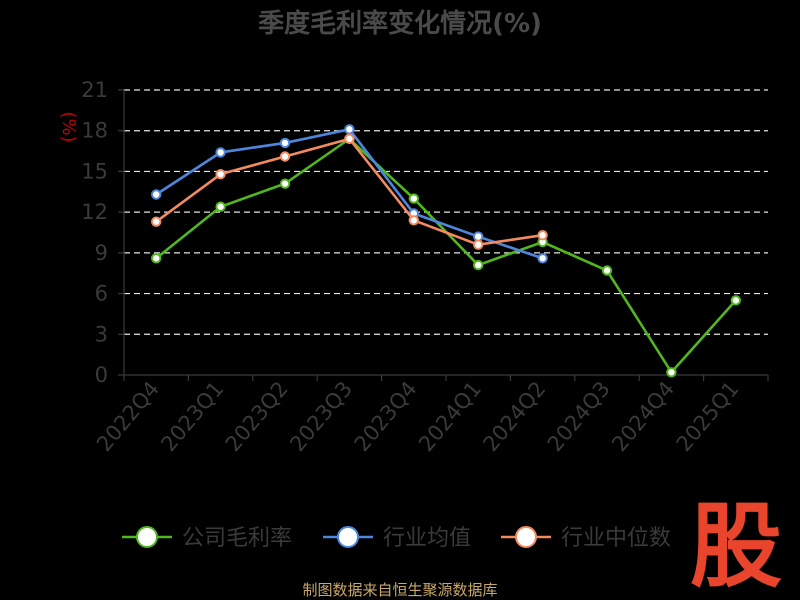 This screenshot has width=800, height=600. I want to click on legend-label: 行业中位数, so click(616, 538).